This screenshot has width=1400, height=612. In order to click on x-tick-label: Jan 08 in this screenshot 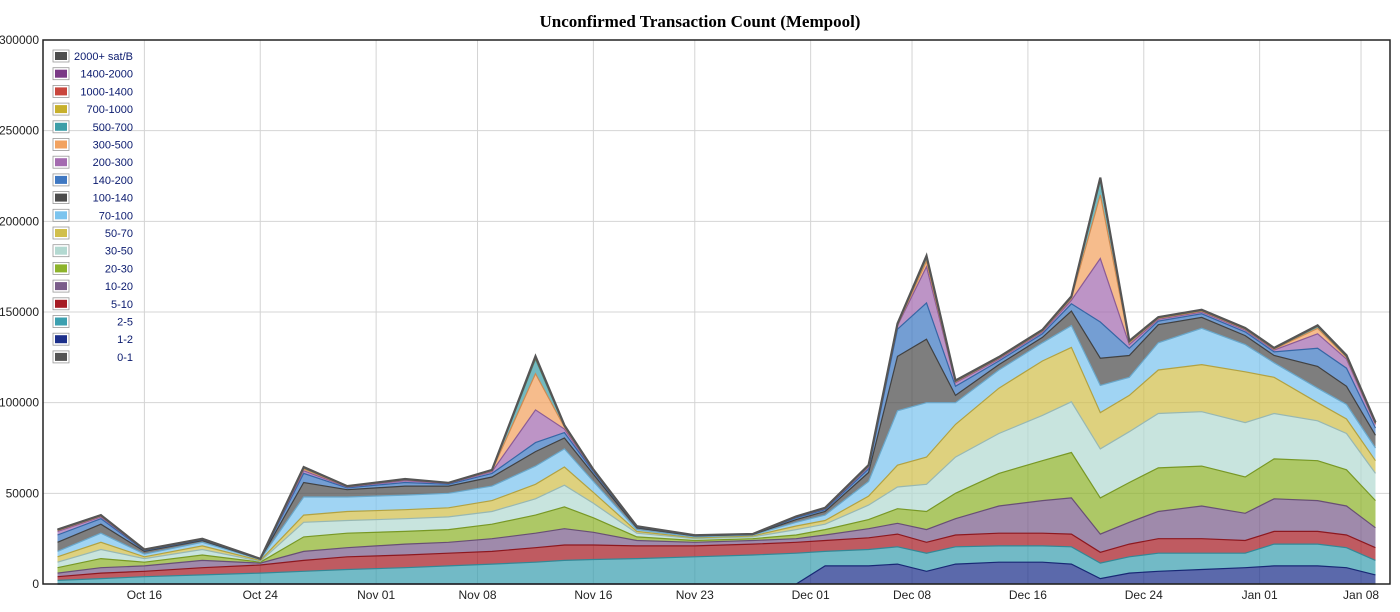, I will do `click(1361, 595)`.